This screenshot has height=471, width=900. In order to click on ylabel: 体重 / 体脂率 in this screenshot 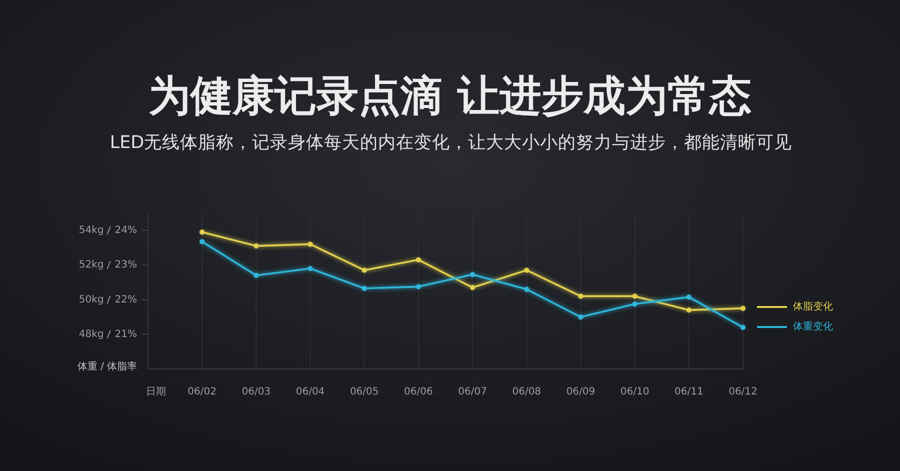, I will do `click(107, 367)`.